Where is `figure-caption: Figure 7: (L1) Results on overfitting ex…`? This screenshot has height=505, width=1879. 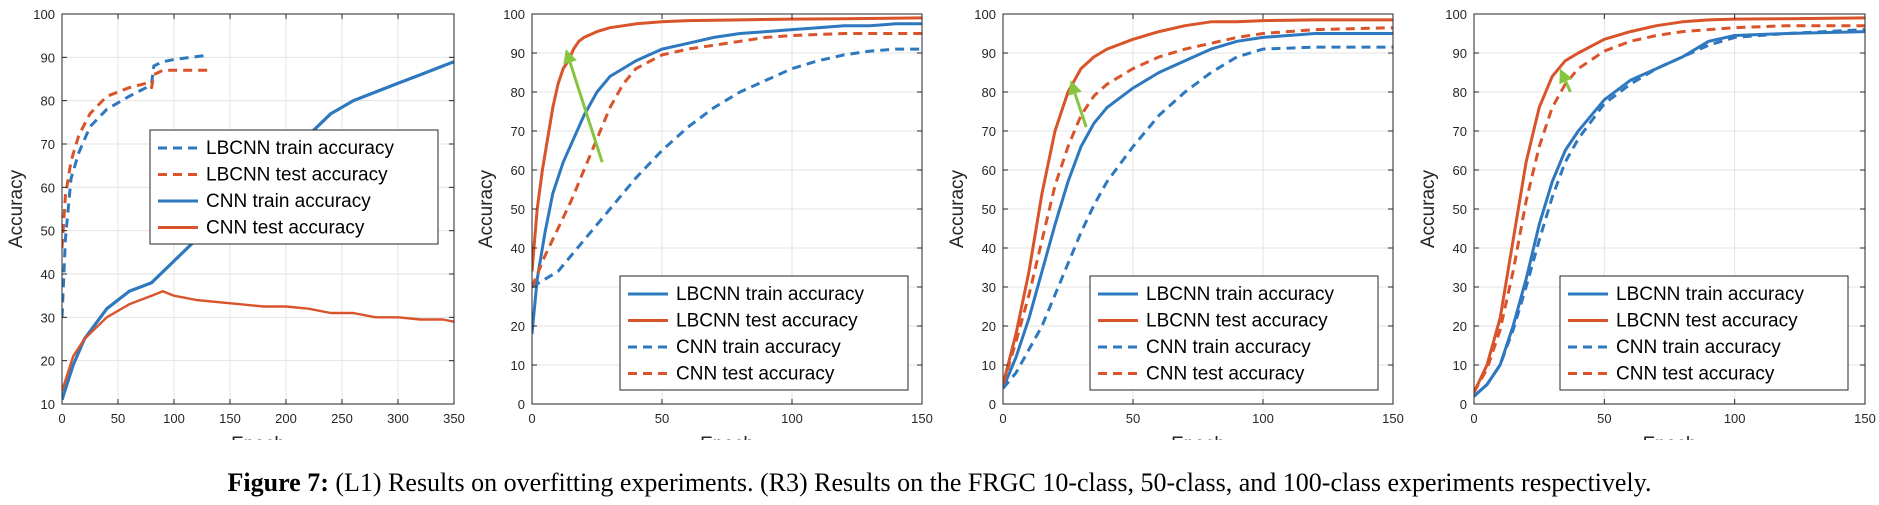 figure-caption: Figure 7: (L1) Results on overfitting ex… is located at coordinates (939, 483).